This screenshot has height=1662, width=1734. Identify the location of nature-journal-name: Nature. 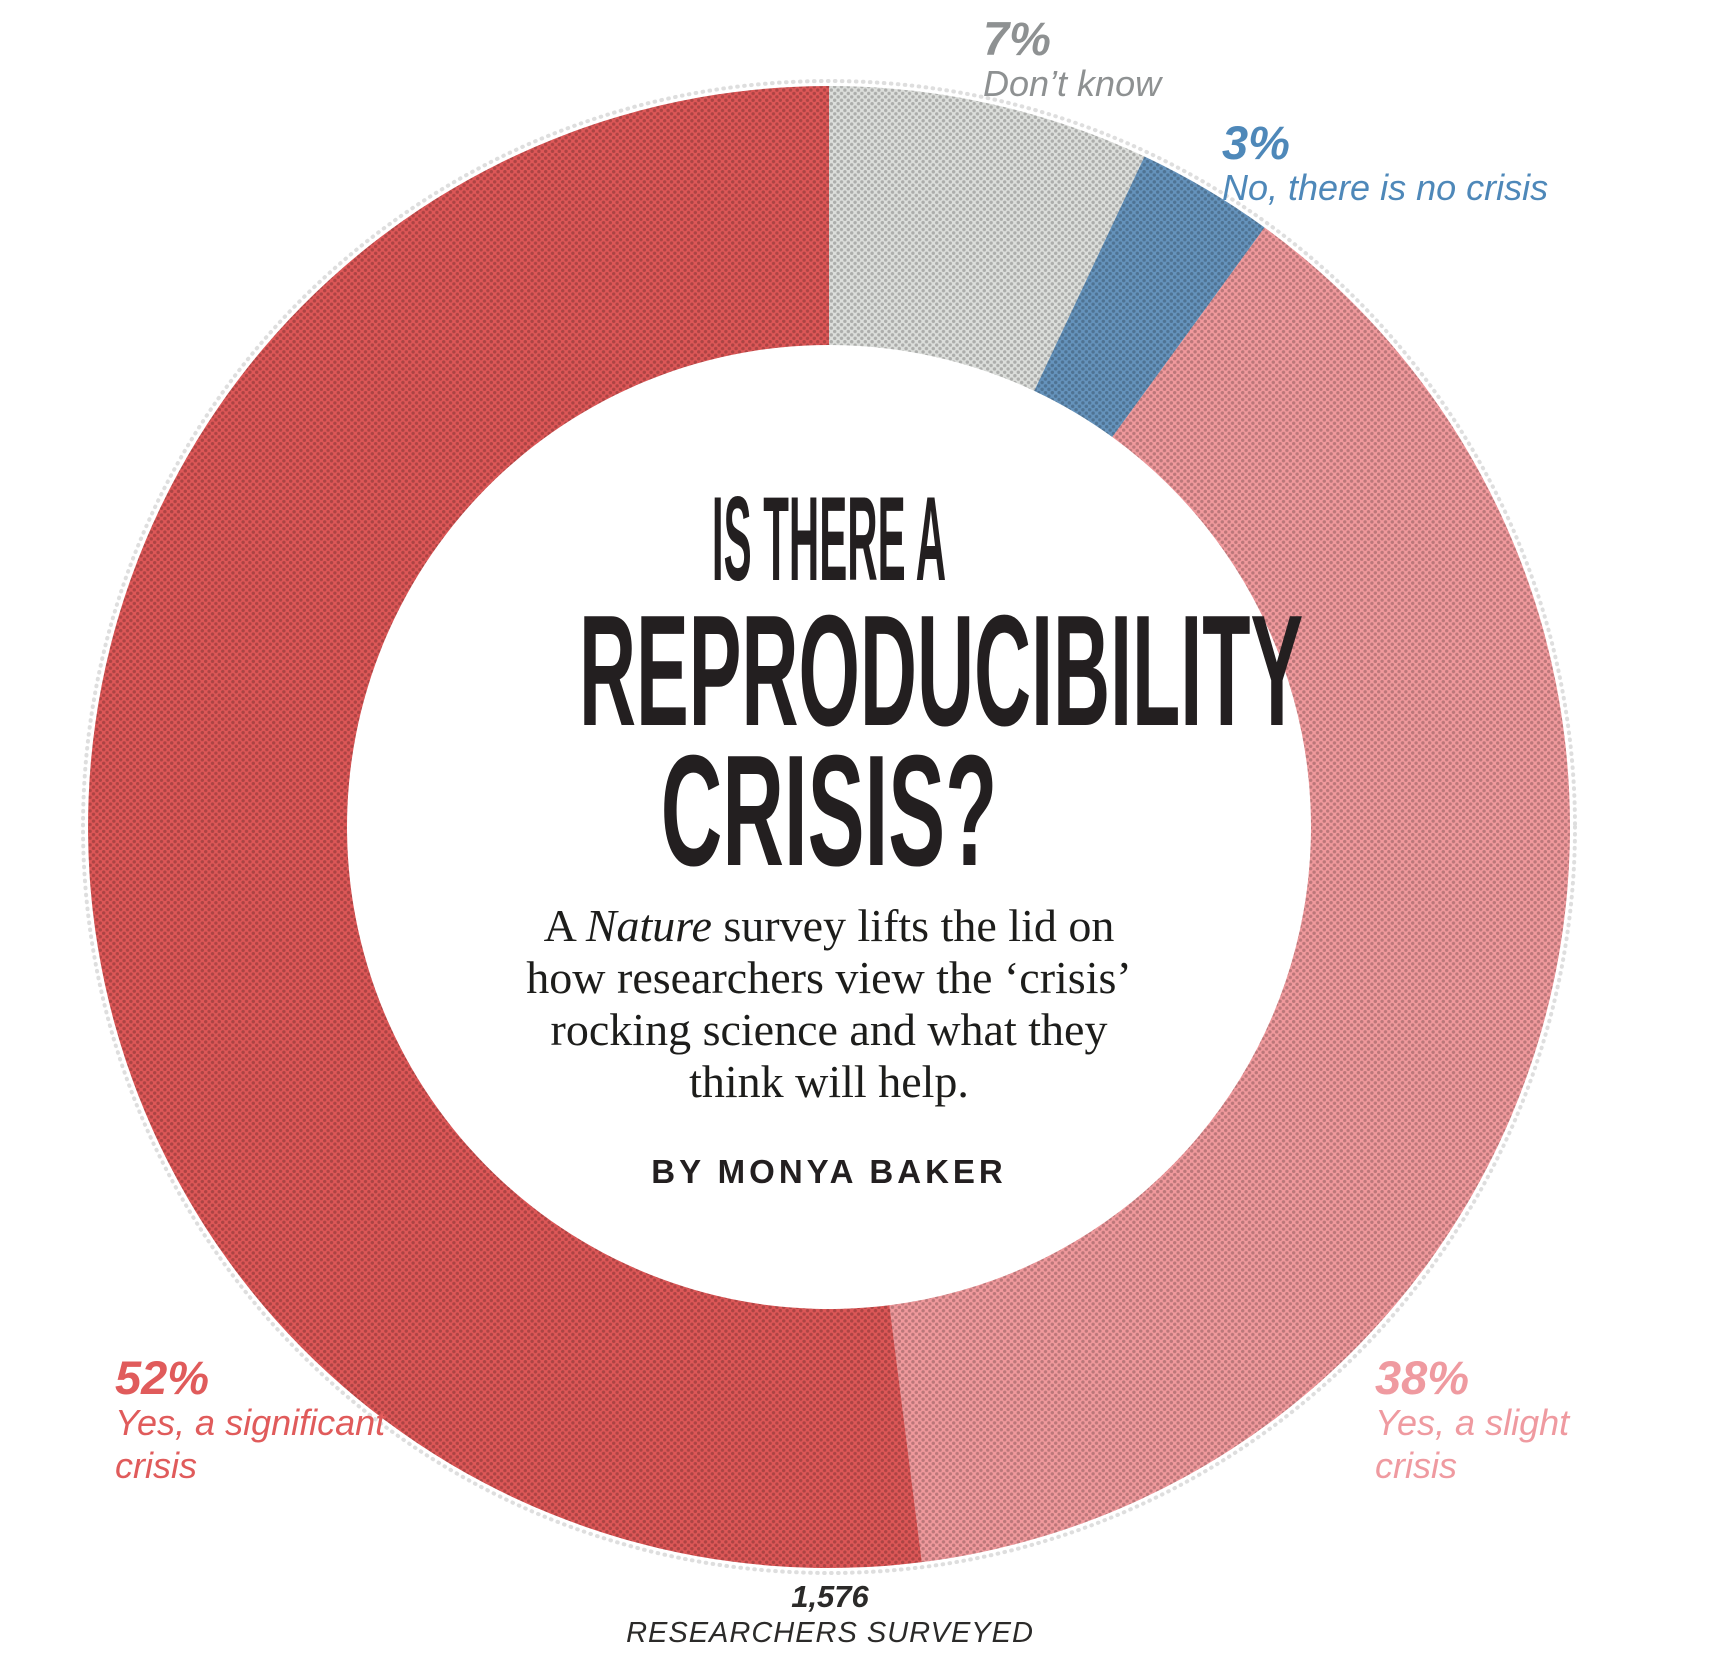
(648, 925).